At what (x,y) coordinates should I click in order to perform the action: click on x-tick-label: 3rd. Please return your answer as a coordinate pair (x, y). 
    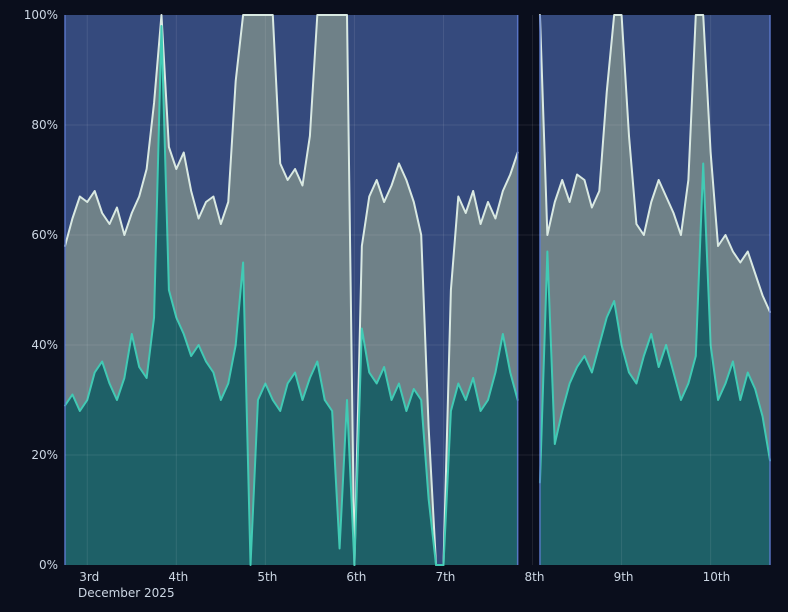
    Looking at the image, I should click on (89, 577).